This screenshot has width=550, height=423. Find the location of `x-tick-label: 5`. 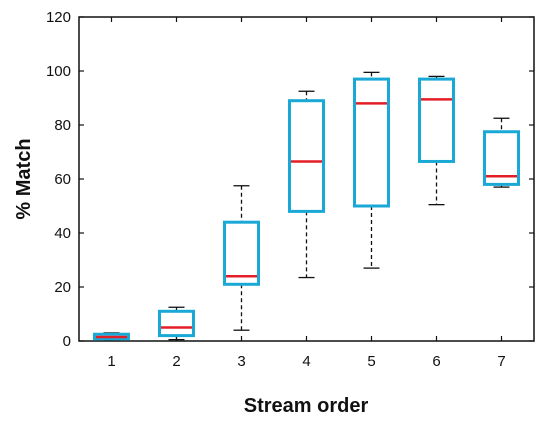

x-tick-label: 5 is located at coordinates (371, 361).